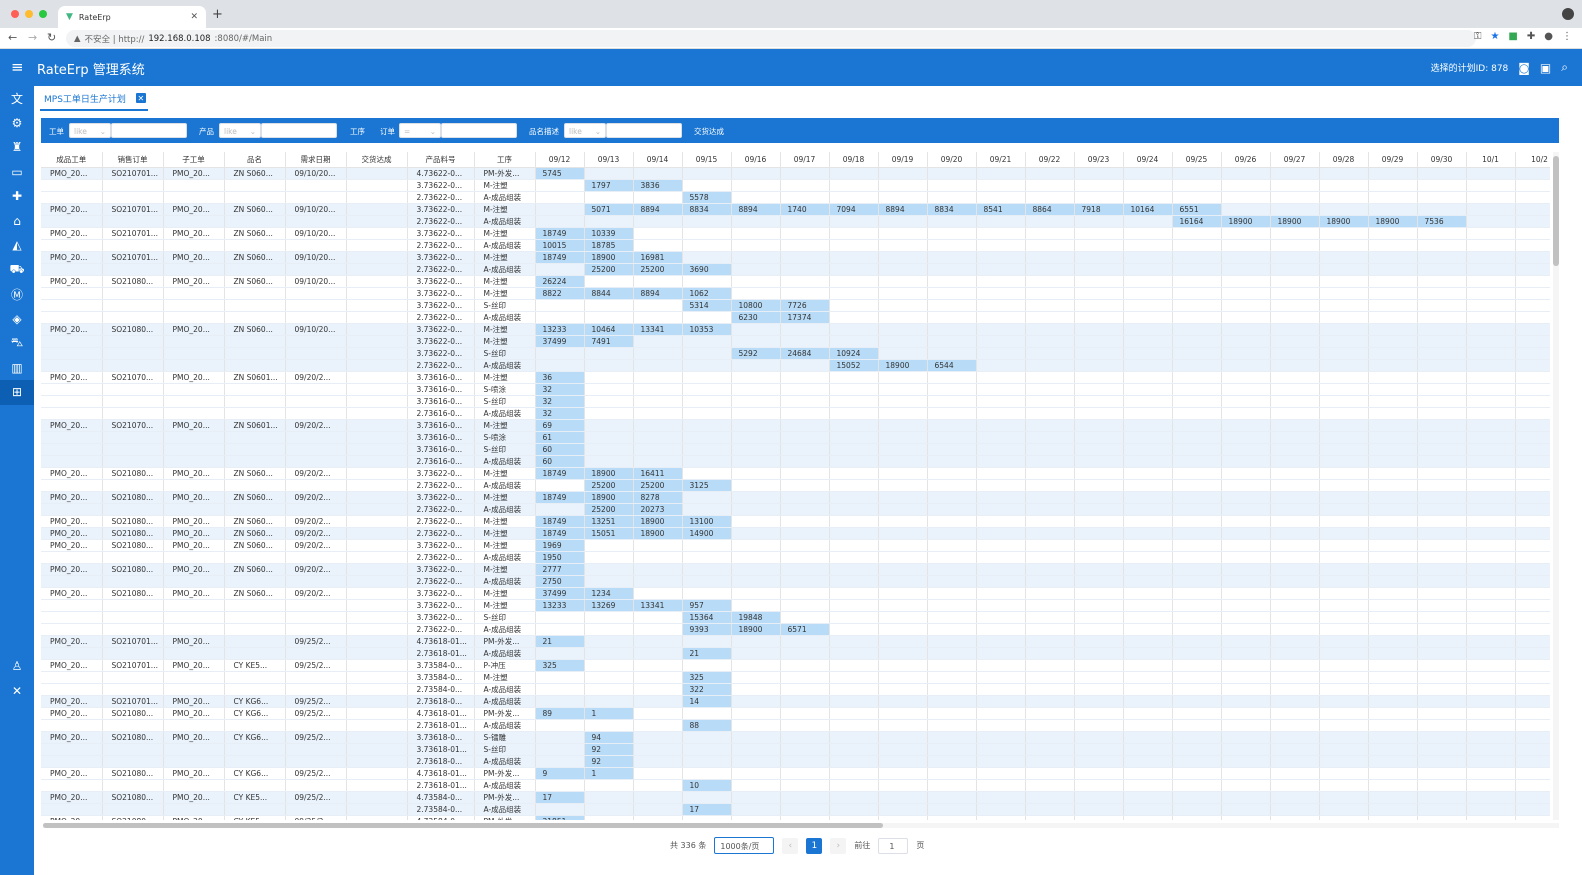 The image size is (1582, 875). What do you see at coordinates (1495, 36) in the screenshot?
I see `bookmark-star-icon: ★` at bounding box center [1495, 36].